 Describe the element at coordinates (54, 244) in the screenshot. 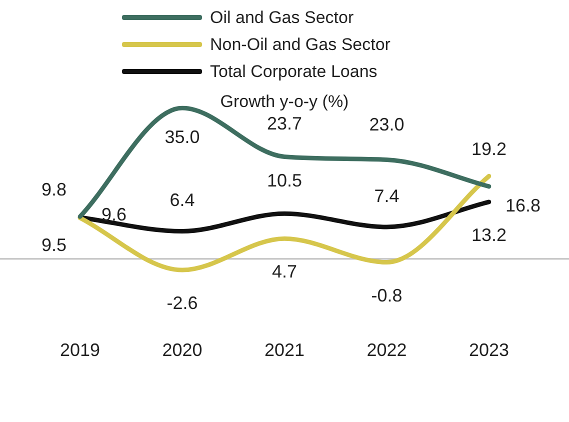

I see `data-label: 9.5` at that location.